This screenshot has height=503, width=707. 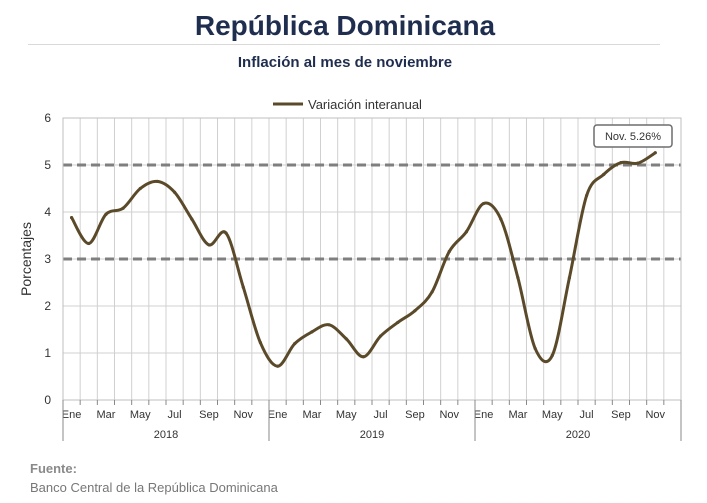 What do you see at coordinates (365, 104) in the screenshot?
I see `legend-label: Variación interanual` at bounding box center [365, 104].